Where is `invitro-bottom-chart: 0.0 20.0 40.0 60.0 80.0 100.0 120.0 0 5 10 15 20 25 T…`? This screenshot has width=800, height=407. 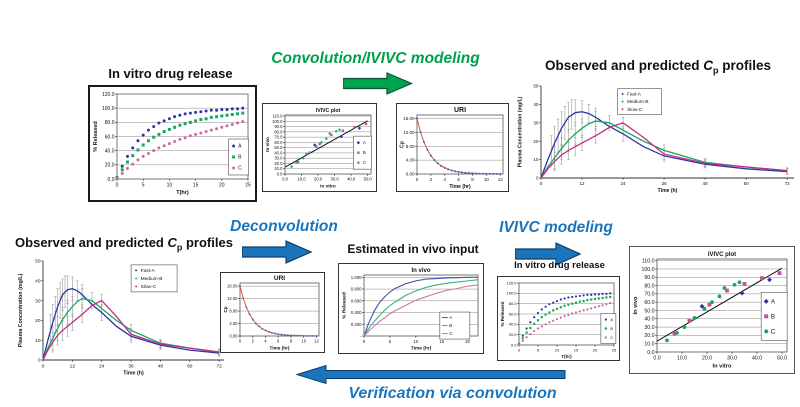
invitro-bottom-chart: 0.0 20.0 40.0 60.0 80.0 100.0 120.0 0 5 10 15 20 25 T… is located at coordinates (558, 318).